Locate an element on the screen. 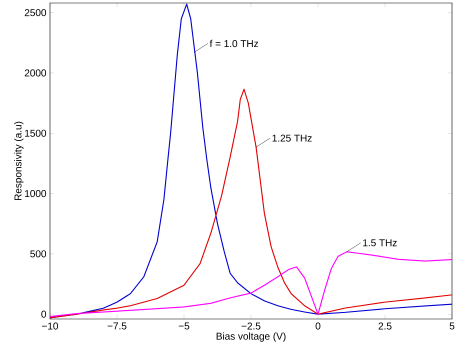  x-tick-label: −7.5 is located at coordinates (117, 326).